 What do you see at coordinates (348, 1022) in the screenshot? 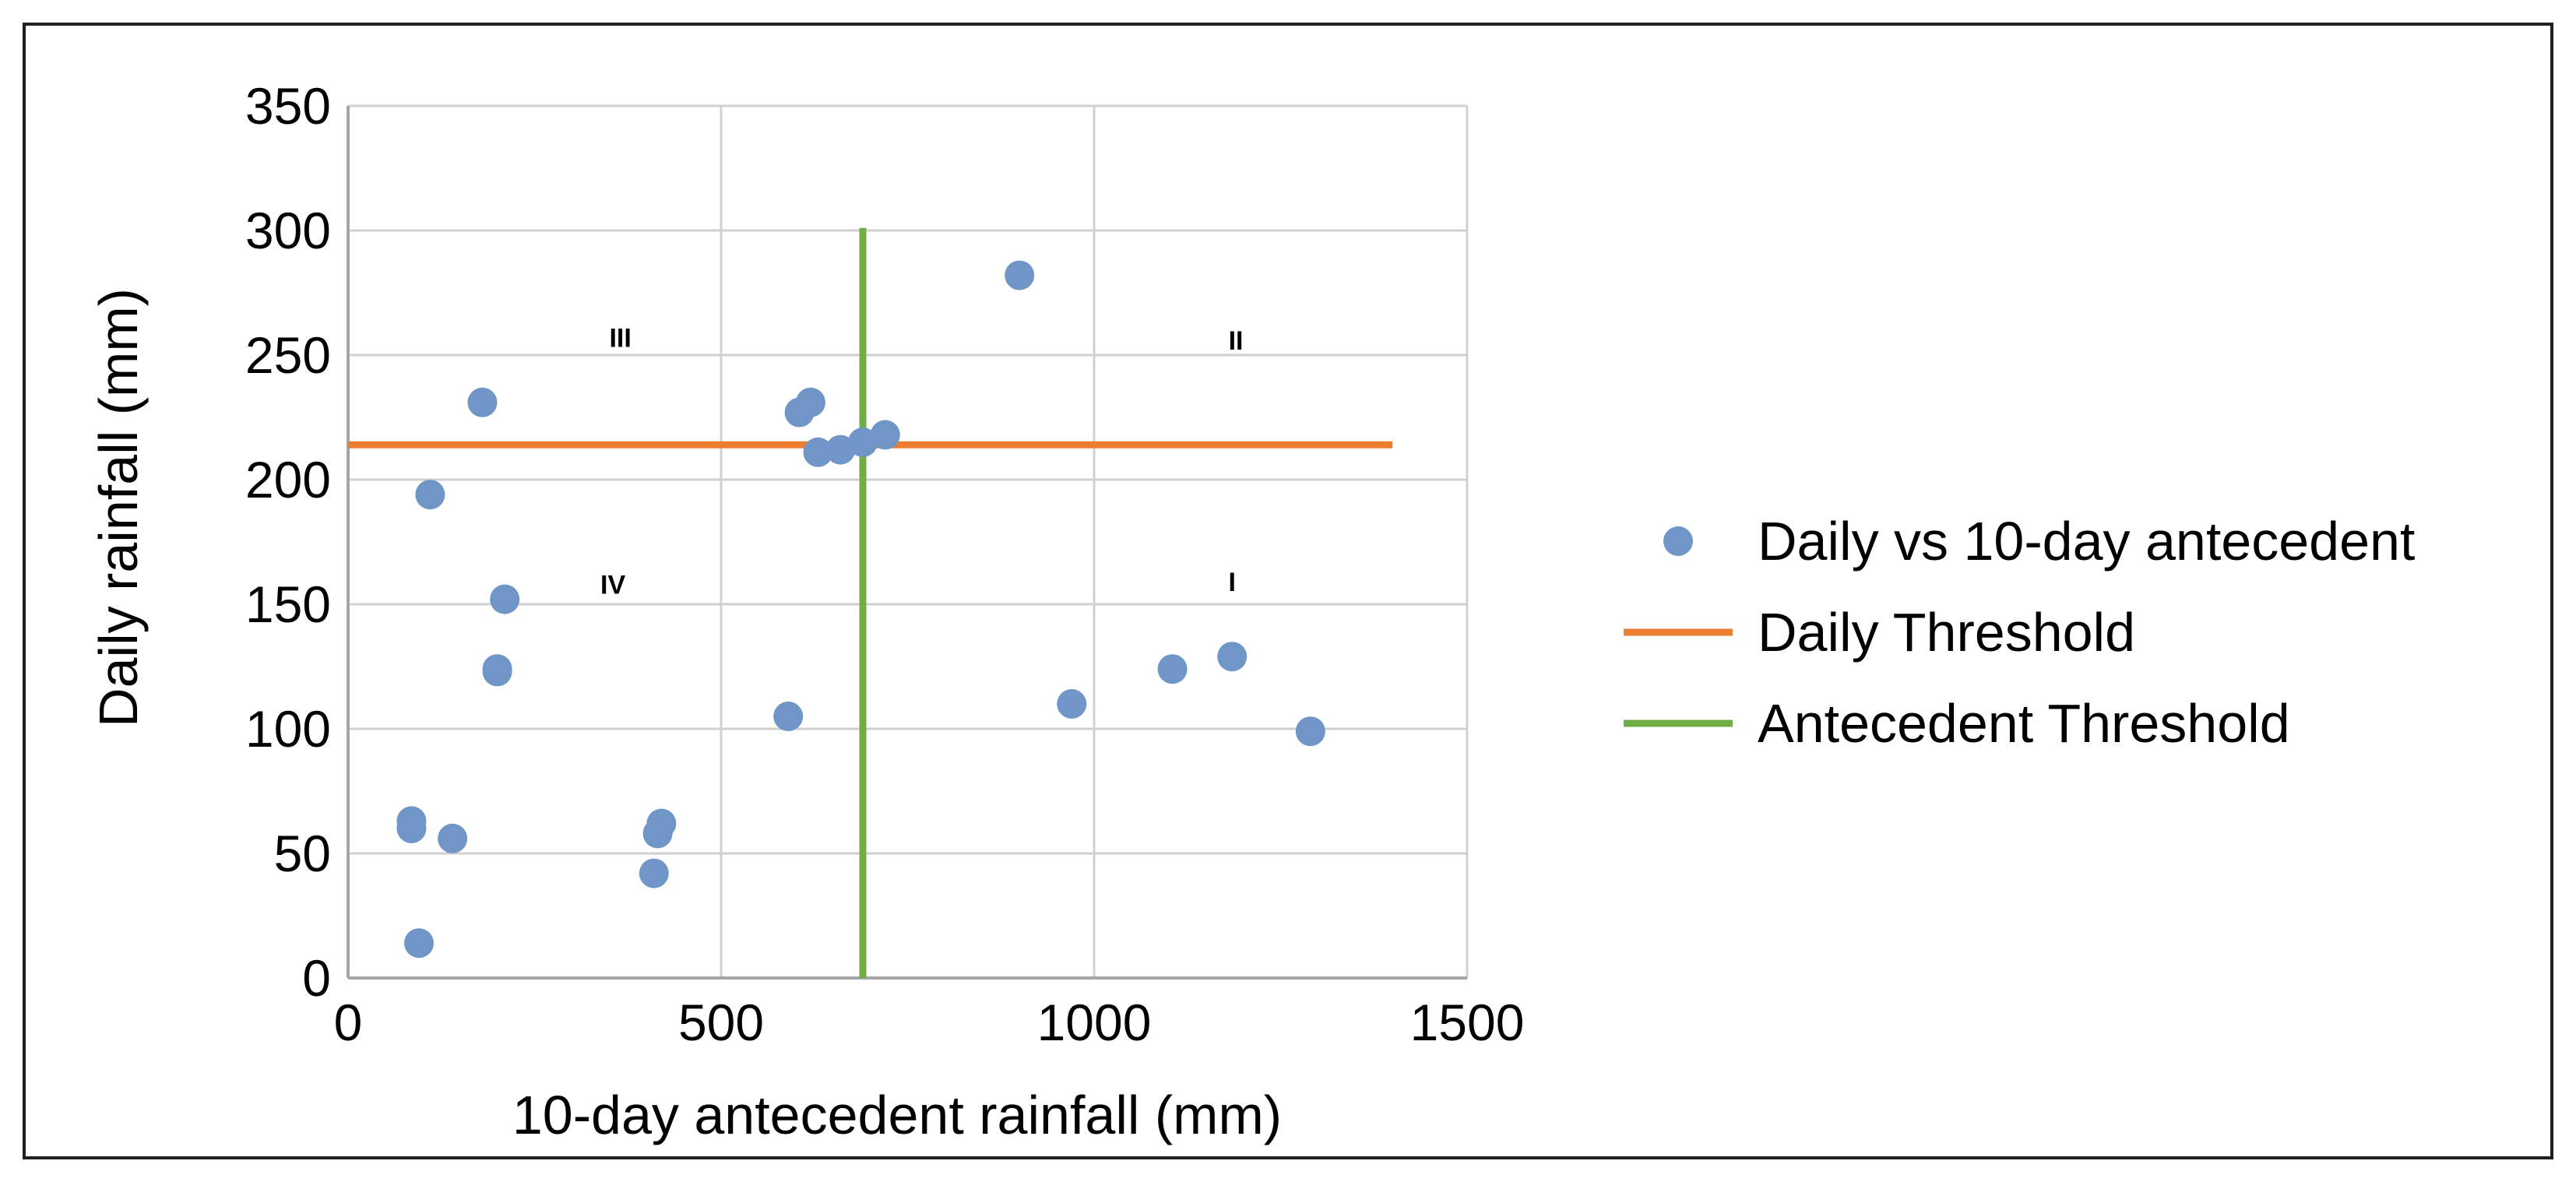
I see `x-tick-label: 0` at bounding box center [348, 1022].